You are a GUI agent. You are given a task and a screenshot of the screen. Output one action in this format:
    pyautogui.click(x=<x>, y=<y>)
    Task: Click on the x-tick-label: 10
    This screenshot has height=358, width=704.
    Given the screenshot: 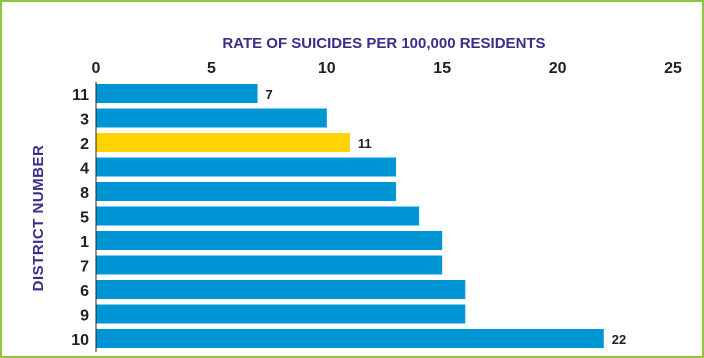 What is the action you would take?
    pyautogui.click(x=327, y=68)
    